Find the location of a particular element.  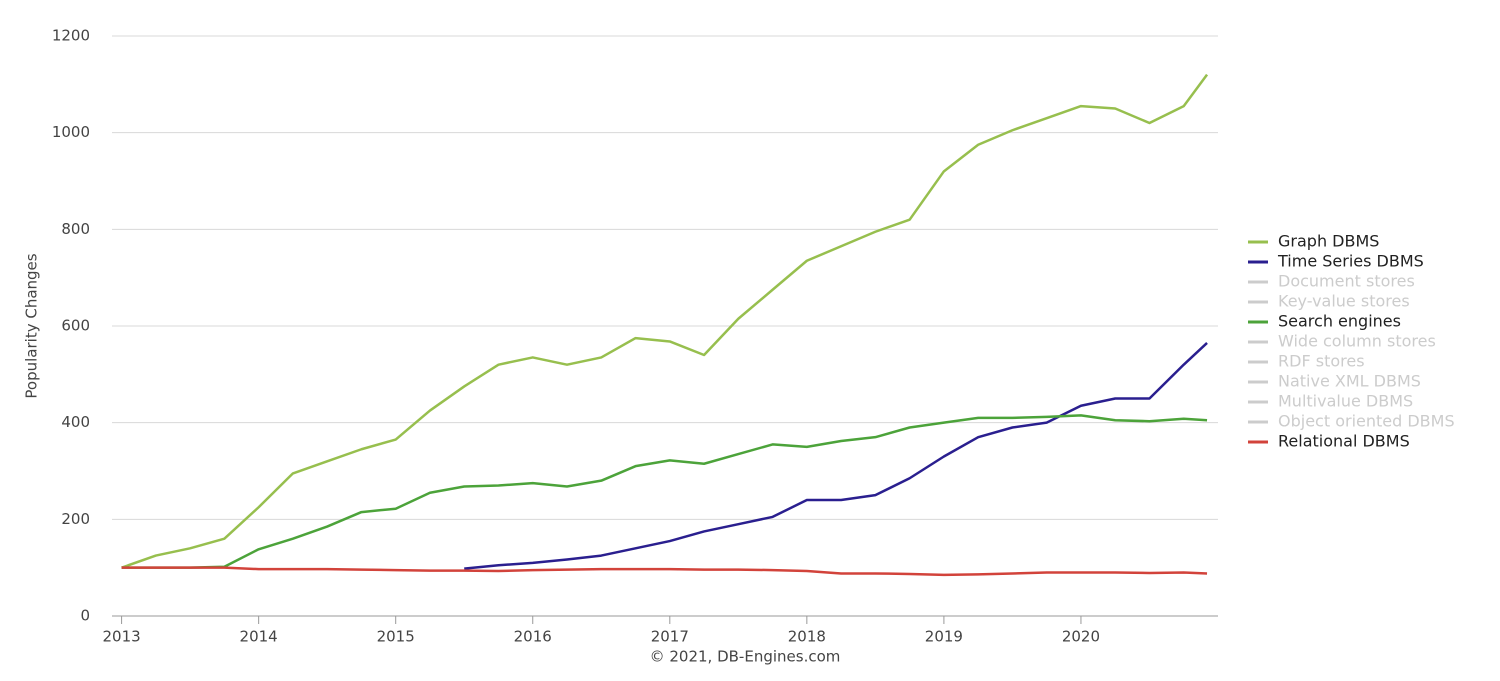

legend-label: Graph DBMS is located at coordinates (1328, 241).